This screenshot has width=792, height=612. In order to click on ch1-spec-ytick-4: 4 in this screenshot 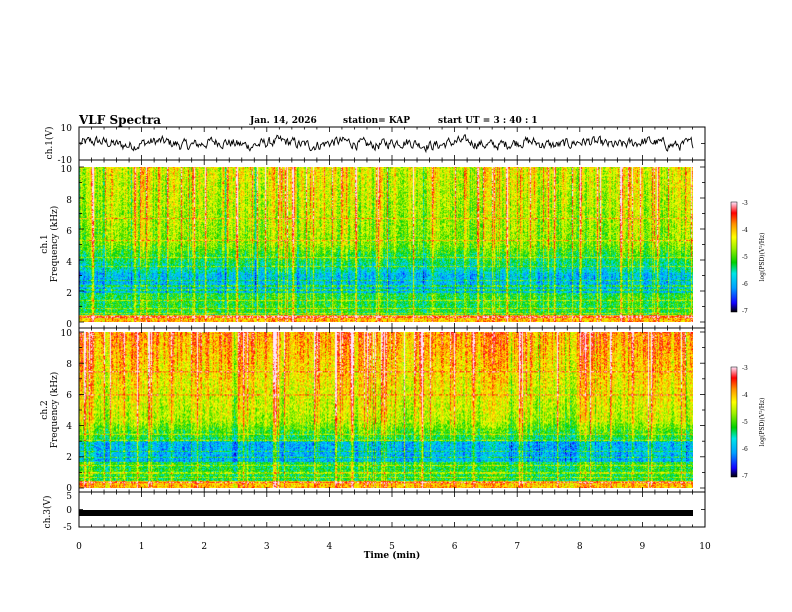, I will do `click(69, 263)`.